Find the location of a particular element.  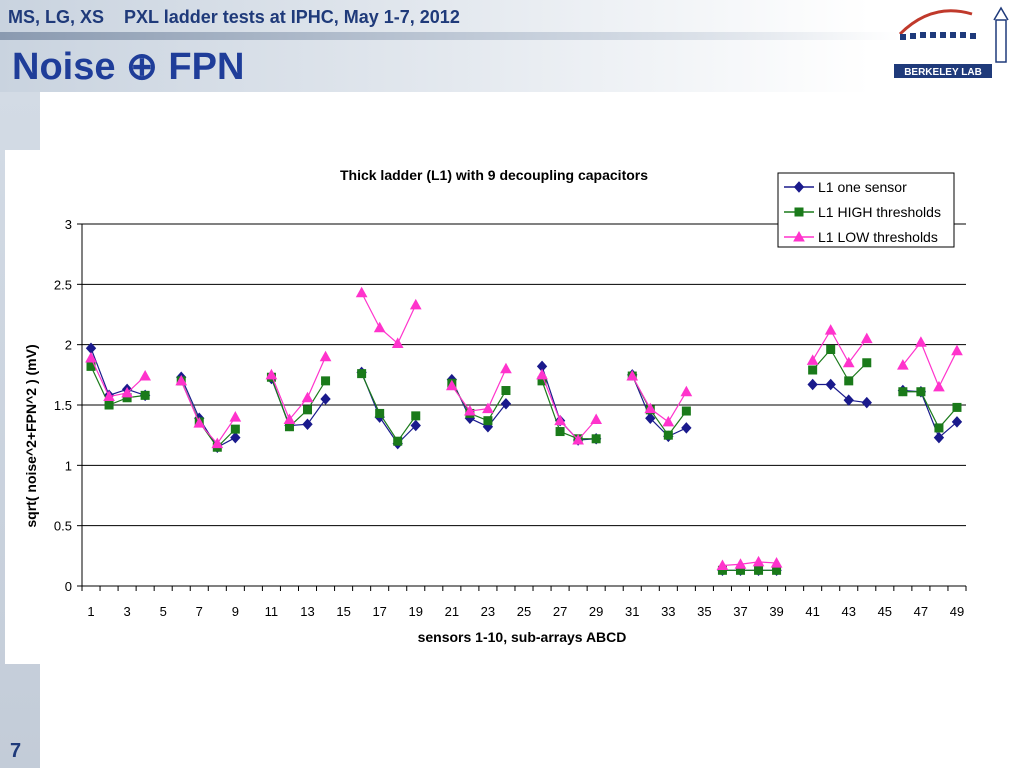

y-tick-label: 2.5 is located at coordinates (63, 284).